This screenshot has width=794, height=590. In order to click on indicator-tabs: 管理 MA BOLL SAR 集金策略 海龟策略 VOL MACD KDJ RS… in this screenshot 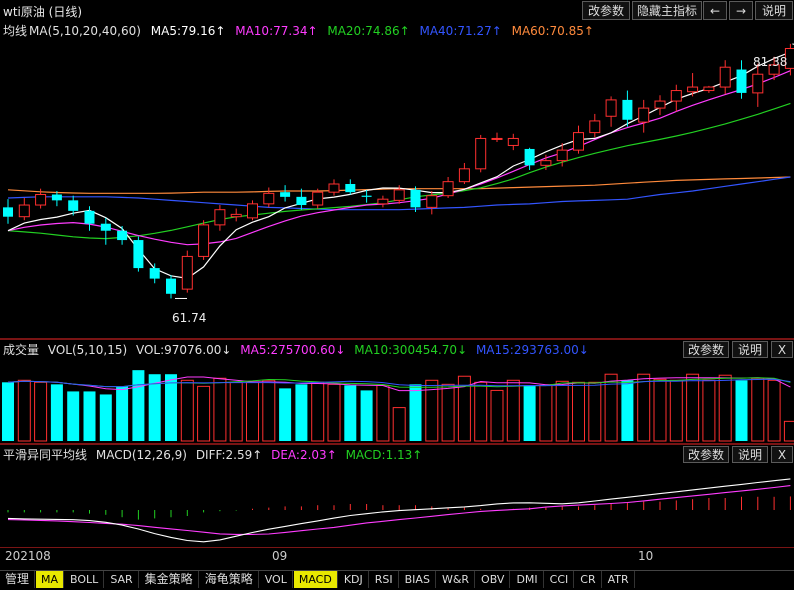, I will do `click(397, 580)`.